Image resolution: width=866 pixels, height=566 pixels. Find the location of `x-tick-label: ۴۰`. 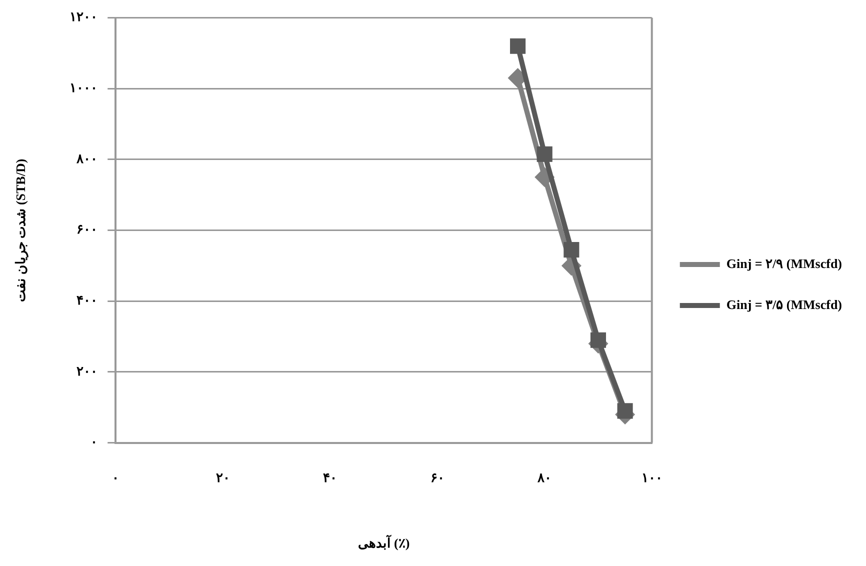

x-tick-label: ۴۰ is located at coordinates (330, 477).